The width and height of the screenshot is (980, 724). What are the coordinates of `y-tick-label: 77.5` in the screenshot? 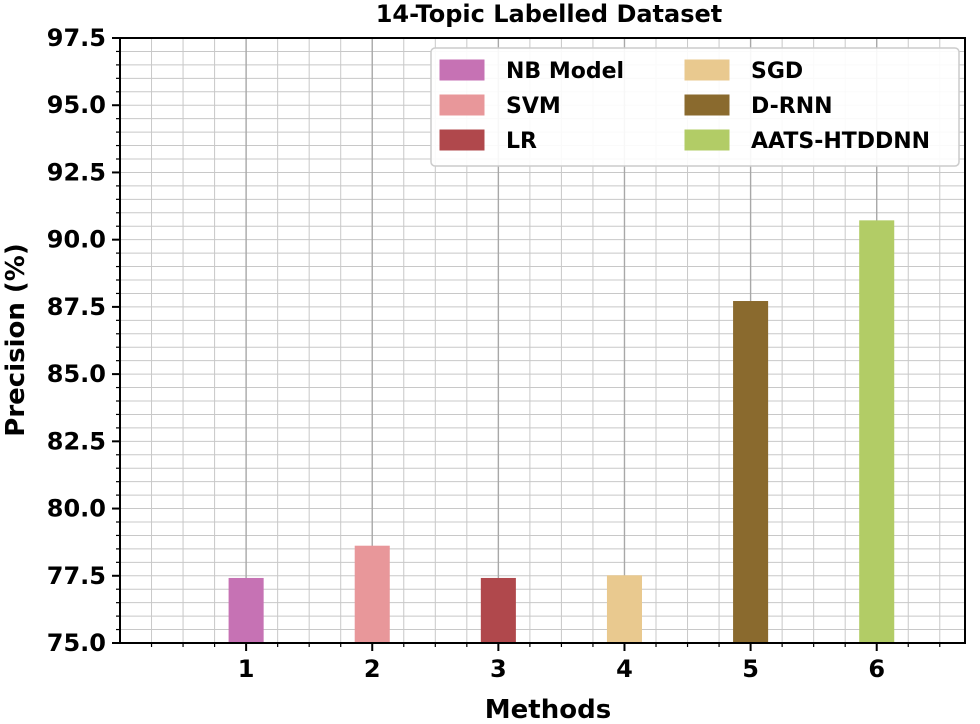 It's located at (76, 576).